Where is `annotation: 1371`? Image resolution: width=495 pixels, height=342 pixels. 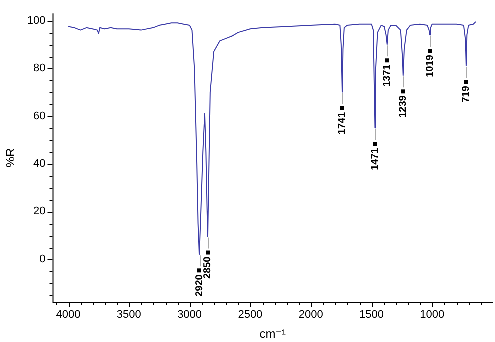 annotation: 1371 is located at coordinates (388, 75).